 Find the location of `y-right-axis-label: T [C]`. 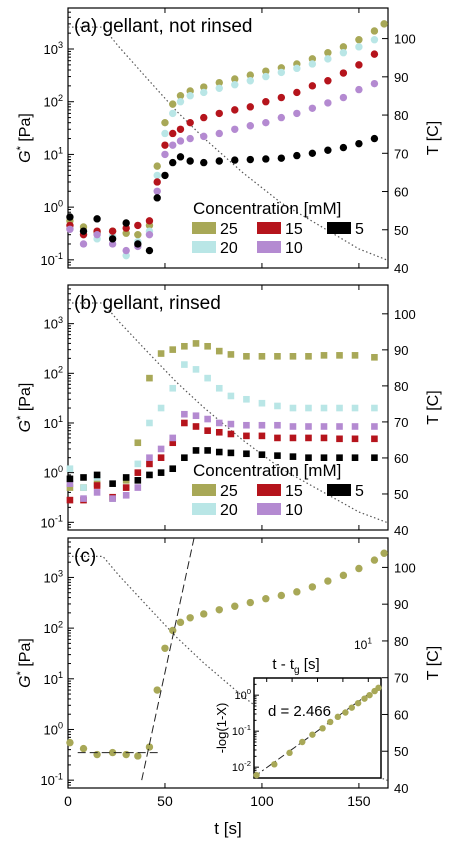

y-right-axis-label: T [C] is located at coordinates (433, 663).